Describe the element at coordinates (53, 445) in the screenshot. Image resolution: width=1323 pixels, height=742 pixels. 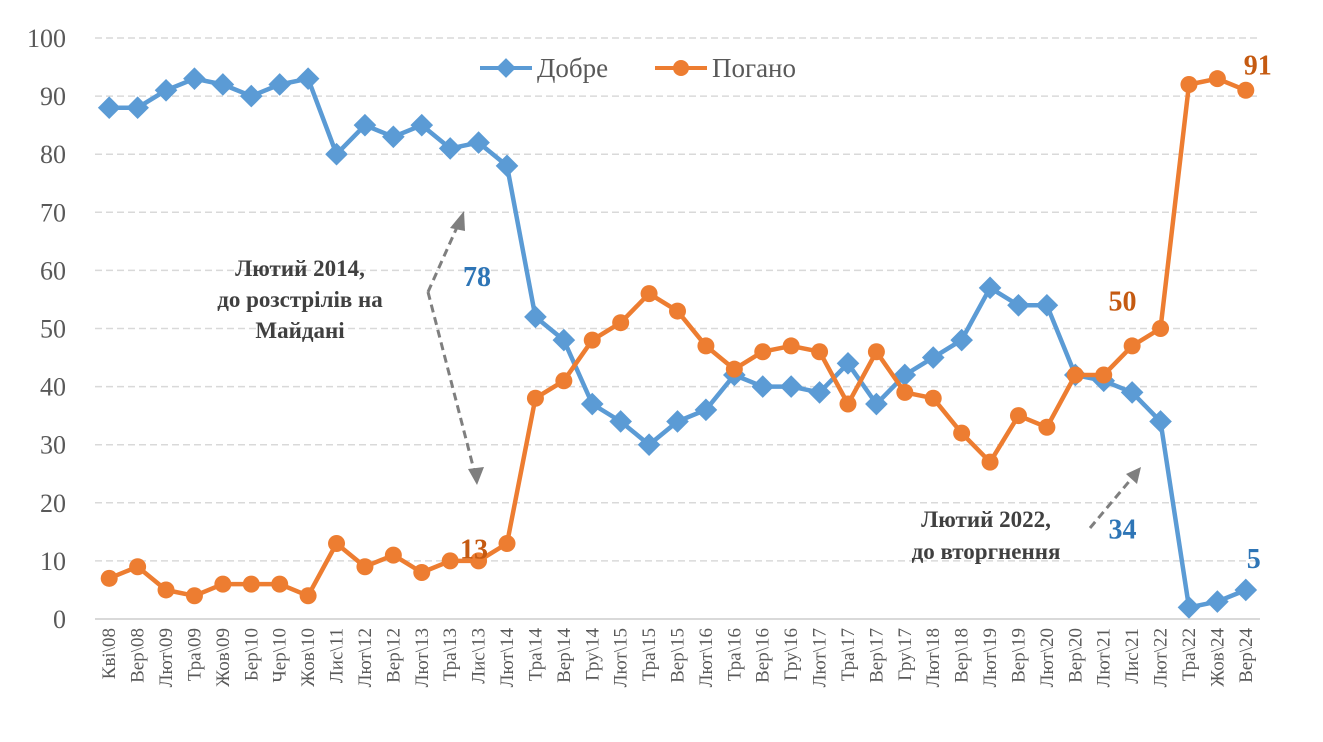
I see `y-tick-label: 30` at that location.